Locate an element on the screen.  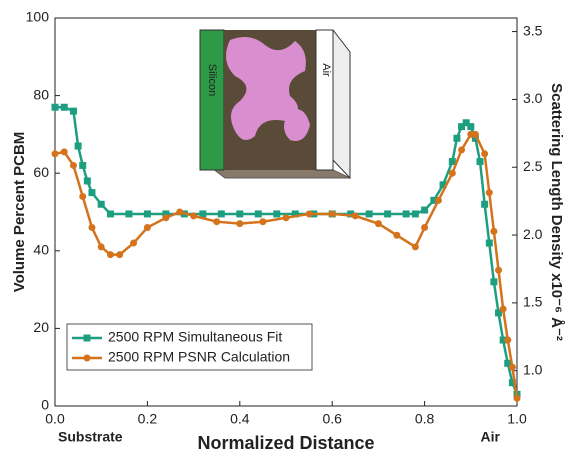
y2-axis-label: Scattering Length Density x10⁻⁶ Å⁻² is located at coordinates (556, 212).